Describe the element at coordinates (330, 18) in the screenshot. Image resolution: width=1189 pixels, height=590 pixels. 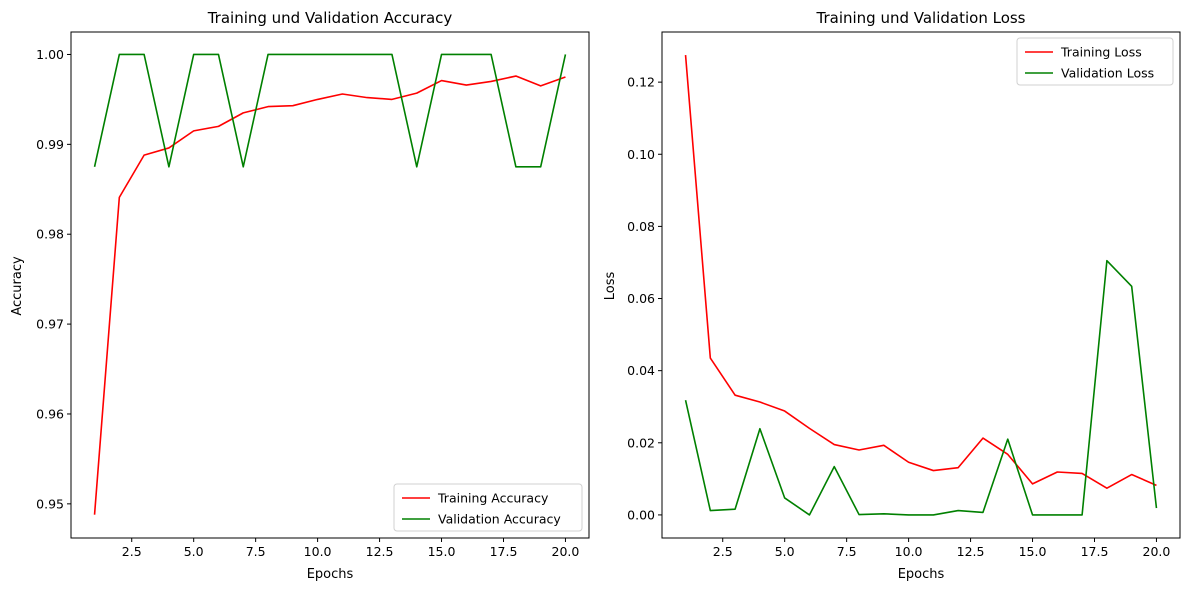
I see `accuracy-chart-title: Training und Validation Accuracy` at that location.